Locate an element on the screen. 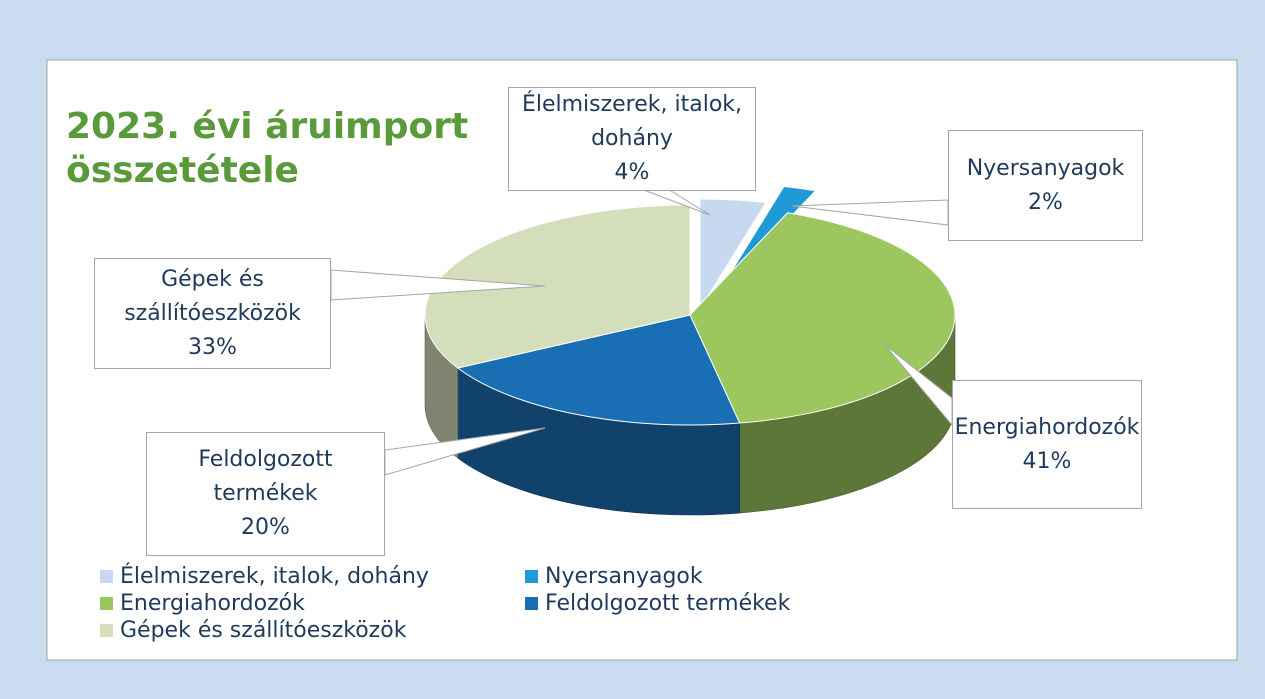 The height and width of the screenshot is (699, 1265). legend-label: Nyersanyagok is located at coordinates (624, 576).